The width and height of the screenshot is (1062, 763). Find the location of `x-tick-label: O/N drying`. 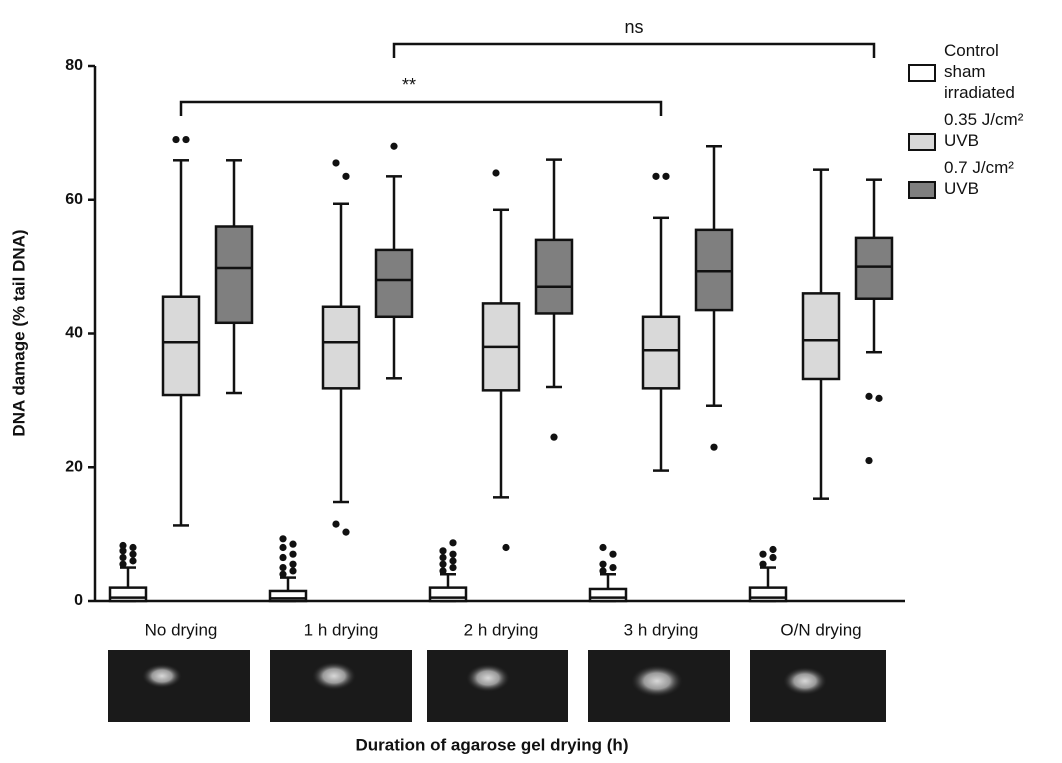

x-tick-label: O/N drying is located at coordinates (820, 629).